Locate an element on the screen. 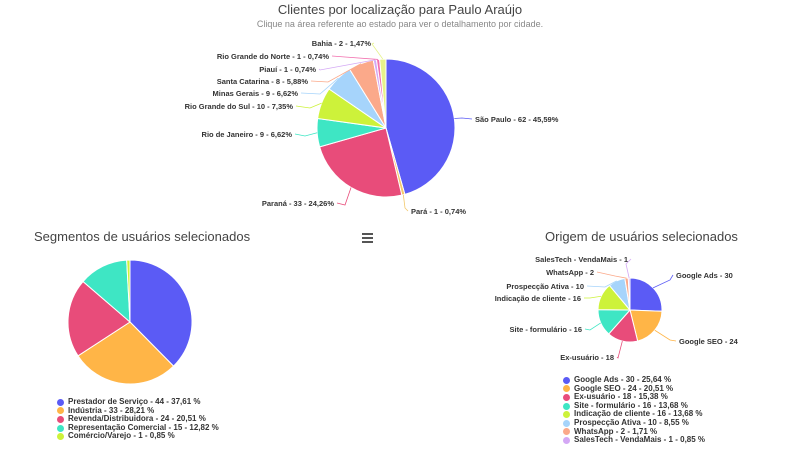 The height and width of the screenshot is (459, 800). location-data-label: Pará - 1 - 0,74% is located at coordinates (438, 211).